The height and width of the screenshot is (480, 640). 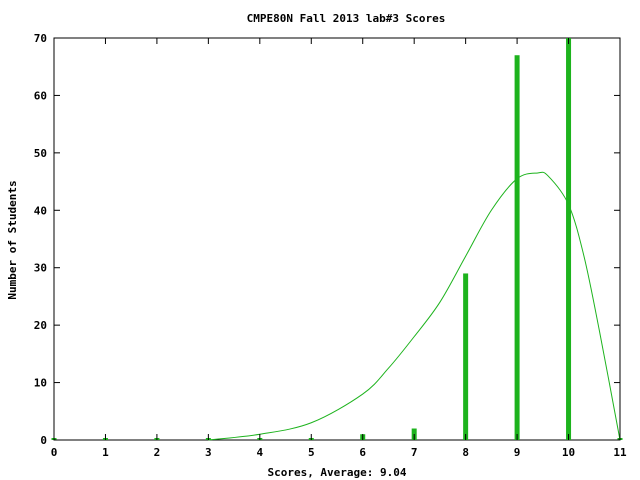 I want to click on x-axis-label: Scores, Average: 9.04, so click(x=336, y=472).